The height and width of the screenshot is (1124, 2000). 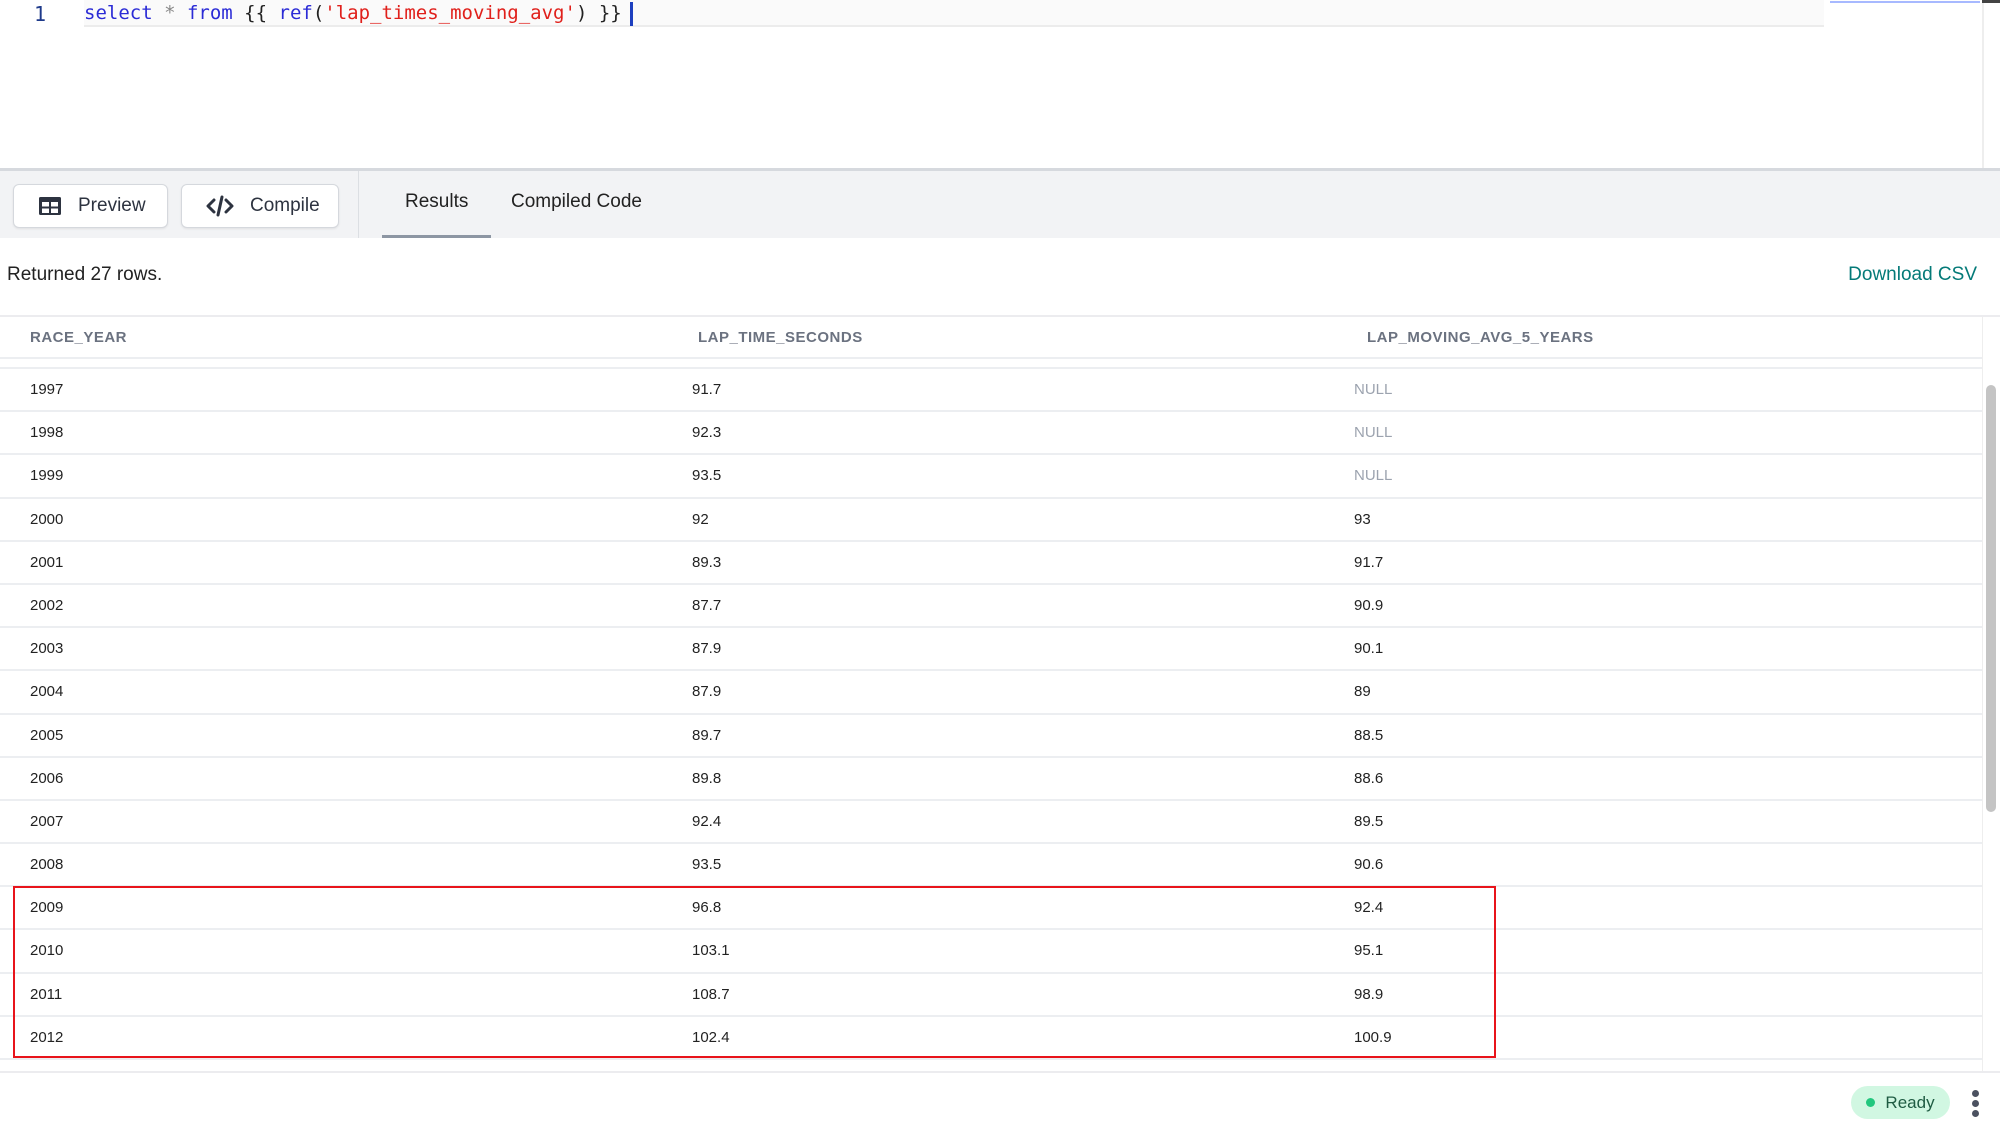 What do you see at coordinates (991, 823) in the screenshot?
I see `table-row: 2007 92.4 89.5` at bounding box center [991, 823].